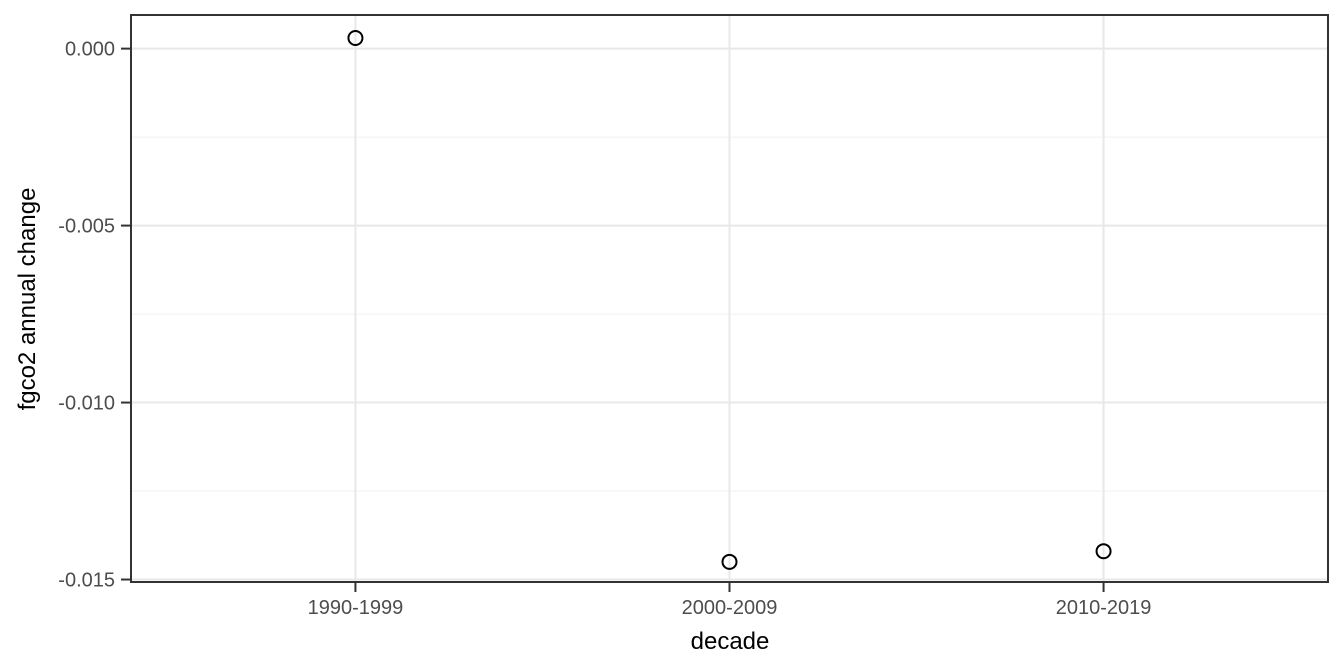  What do you see at coordinates (90, 50) in the screenshot?
I see `y-tick-label: 0.000` at bounding box center [90, 50].